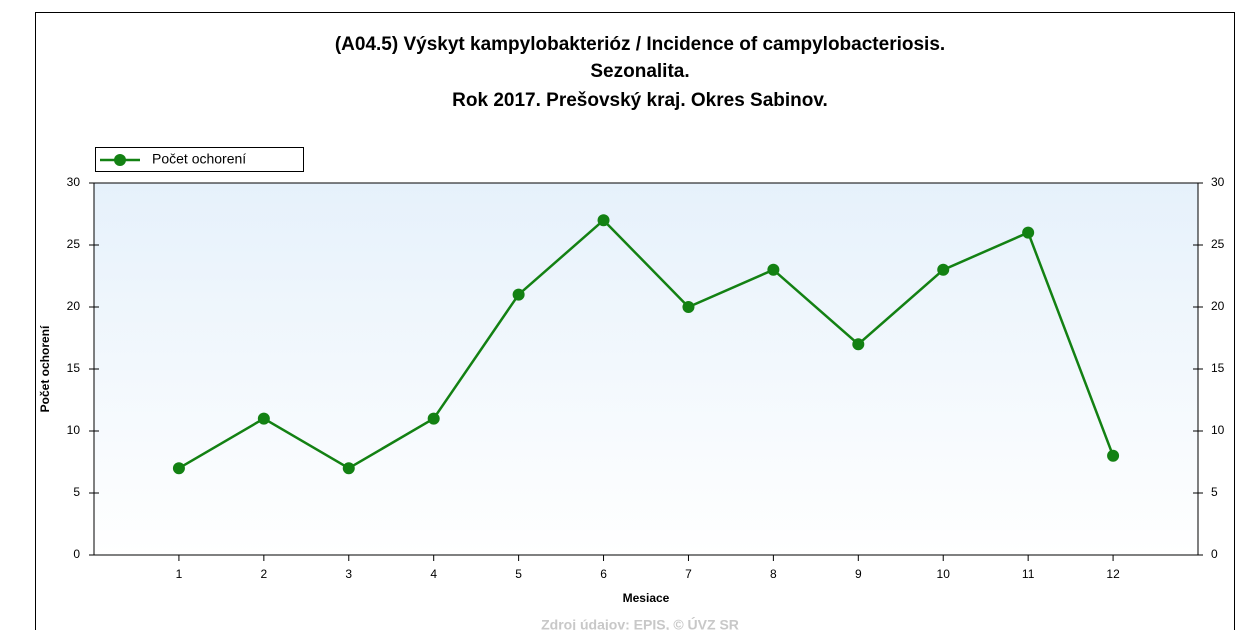 The height and width of the screenshot is (630, 1249). What do you see at coordinates (264, 574) in the screenshot?
I see `x-tick-label: 2` at bounding box center [264, 574].